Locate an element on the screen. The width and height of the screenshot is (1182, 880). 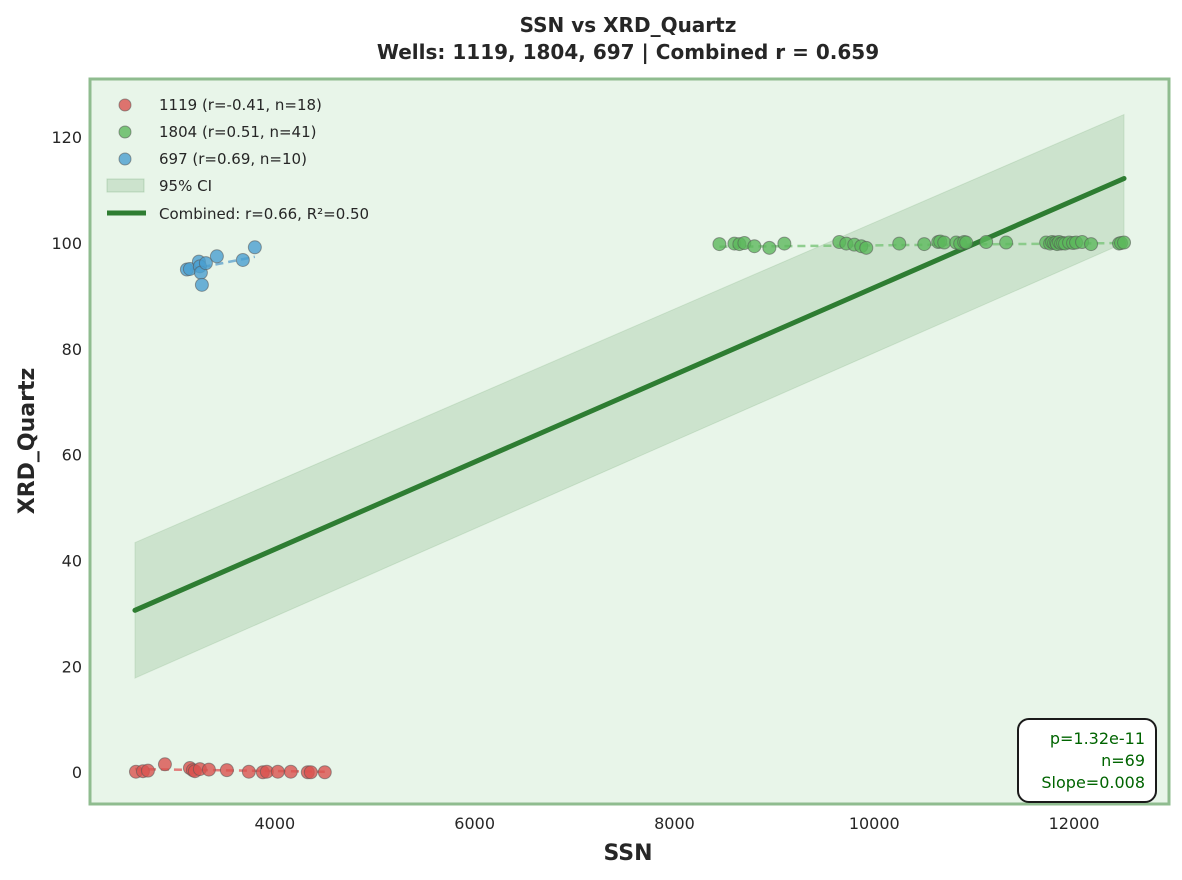
y-tick-label: 0 is located at coordinates (77, 772).